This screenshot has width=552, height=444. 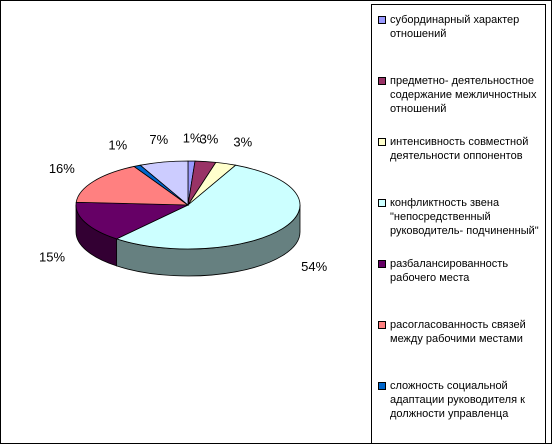 What do you see at coordinates (455, 27) in the screenshot?
I see `legend-label: субординарный характер отношений` at bounding box center [455, 27].